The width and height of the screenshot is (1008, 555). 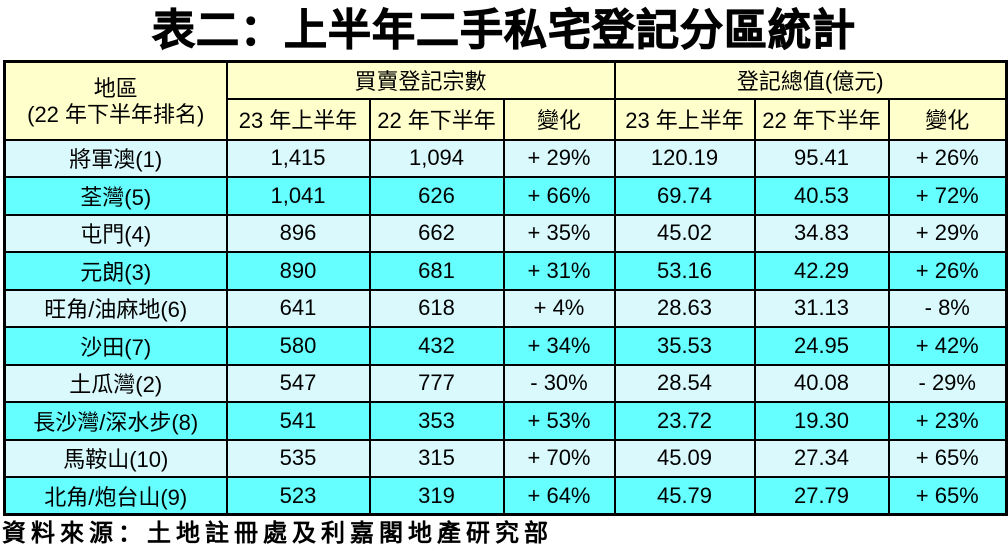 What do you see at coordinates (116, 114) in the screenshot?
I see `header-district-line2: (22 年下半年排名)` at bounding box center [116, 114].